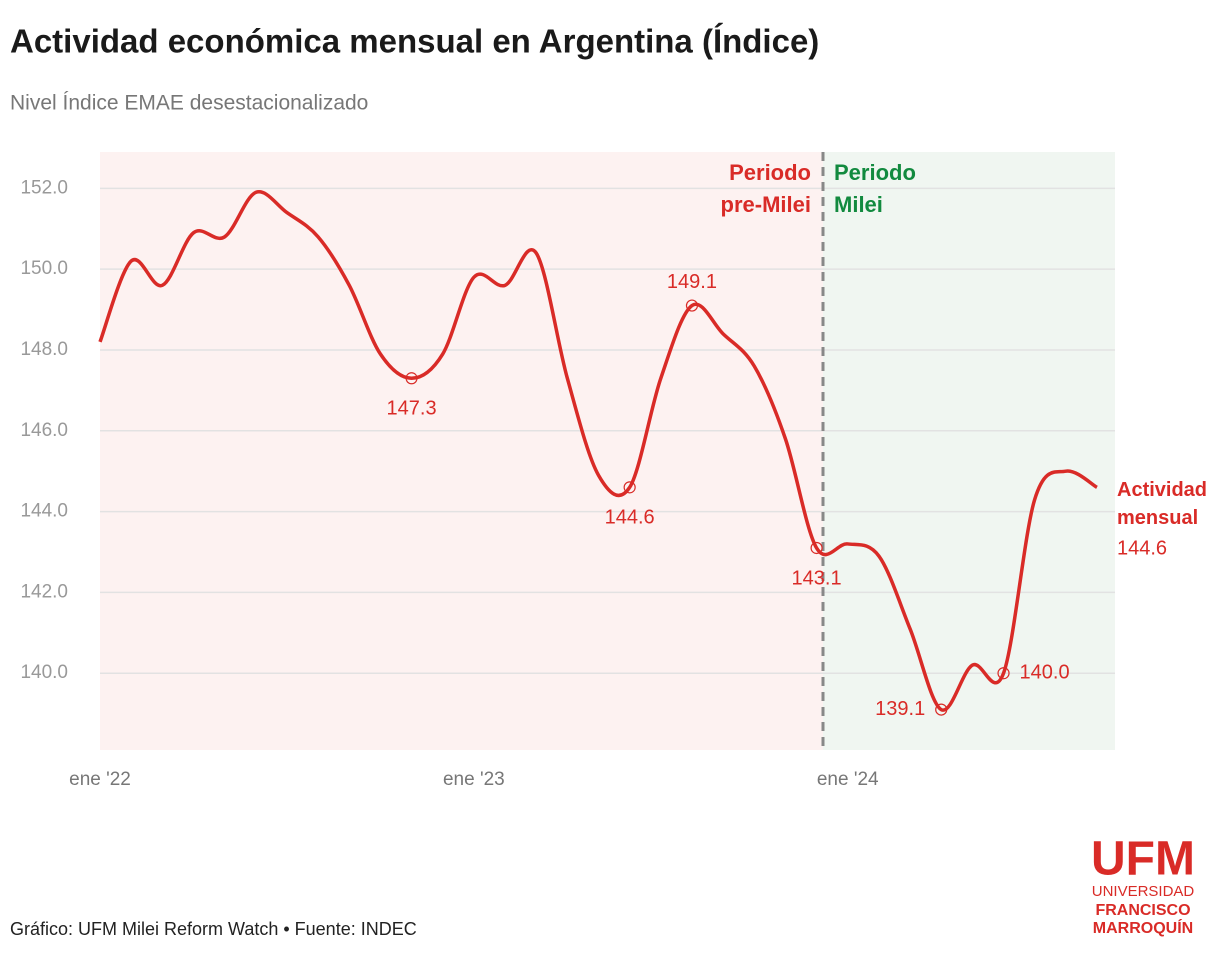 The image size is (1220, 954). Describe the element at coordinates (848, 779) in the screenshot. I see `x-tick-label: ene '24` at that location.